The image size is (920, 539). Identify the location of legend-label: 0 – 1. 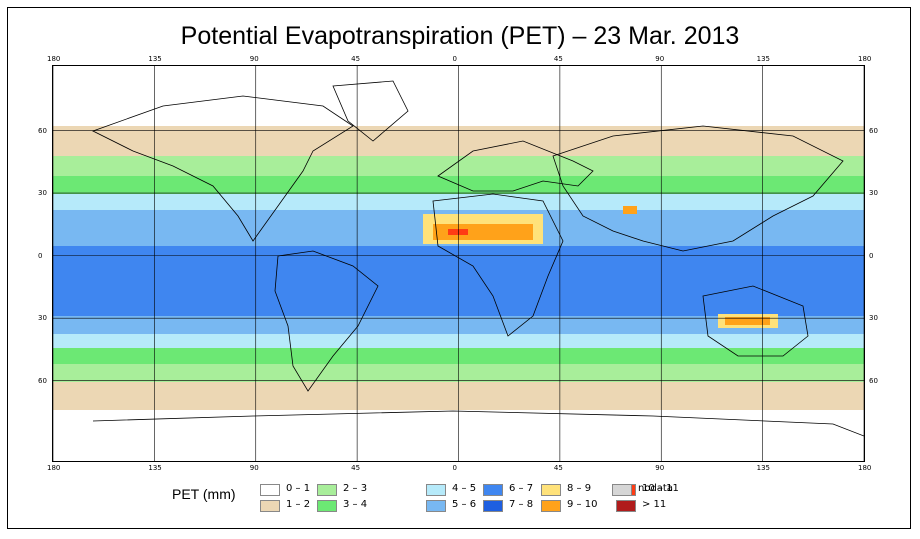
(298, 488).